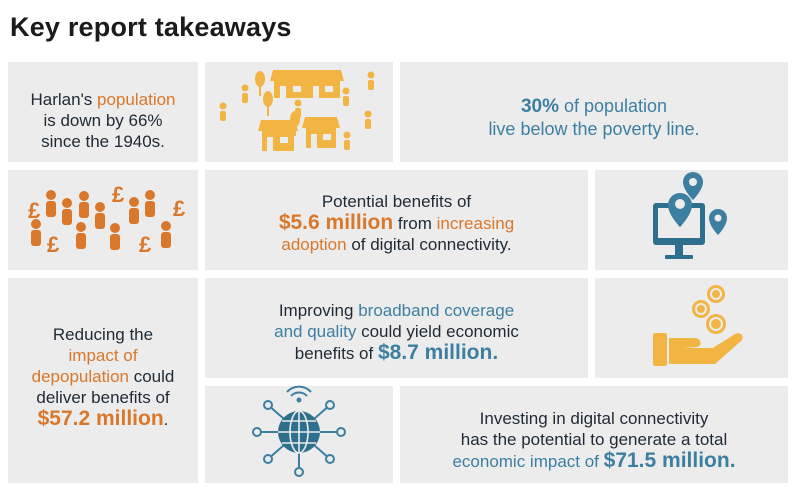  Describe the element at coordinates (594, 418) in the screenshot. I see `investing-line1: Investing in digital connectivity` at that location.